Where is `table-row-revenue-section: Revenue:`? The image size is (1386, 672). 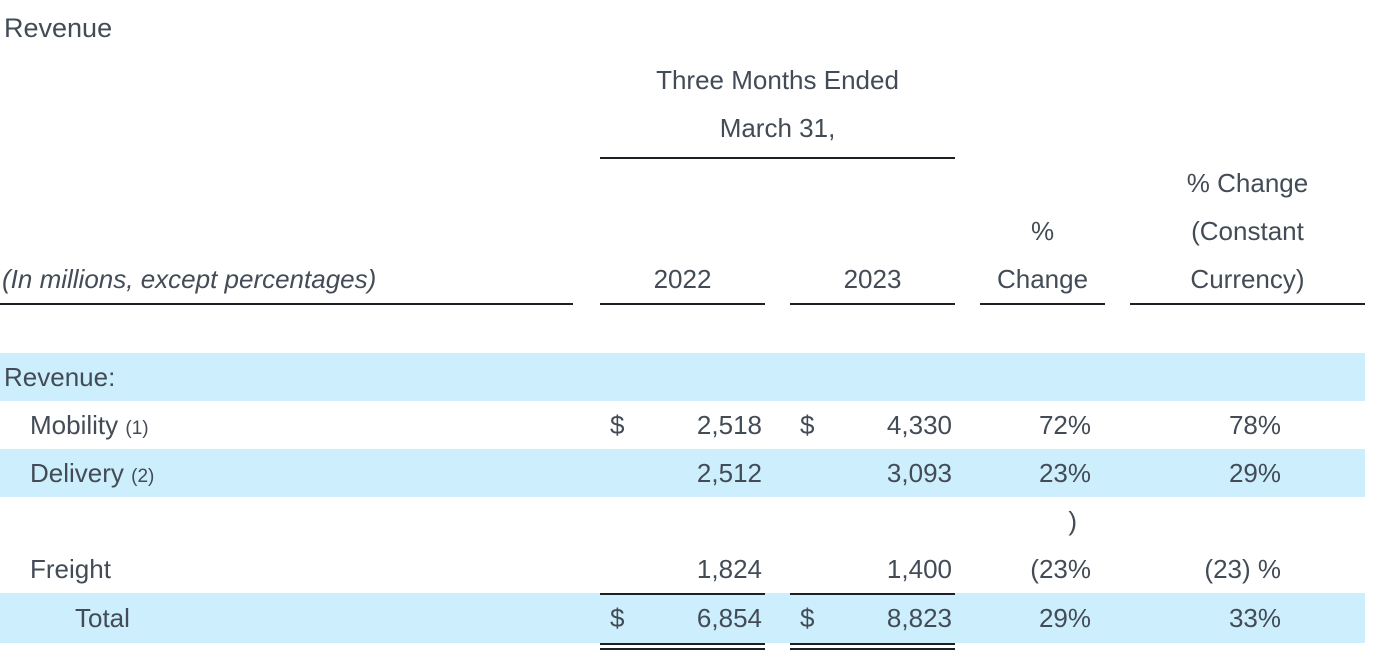 table-row-revenue-section: Revenue: is located at coordinates (682, 377).